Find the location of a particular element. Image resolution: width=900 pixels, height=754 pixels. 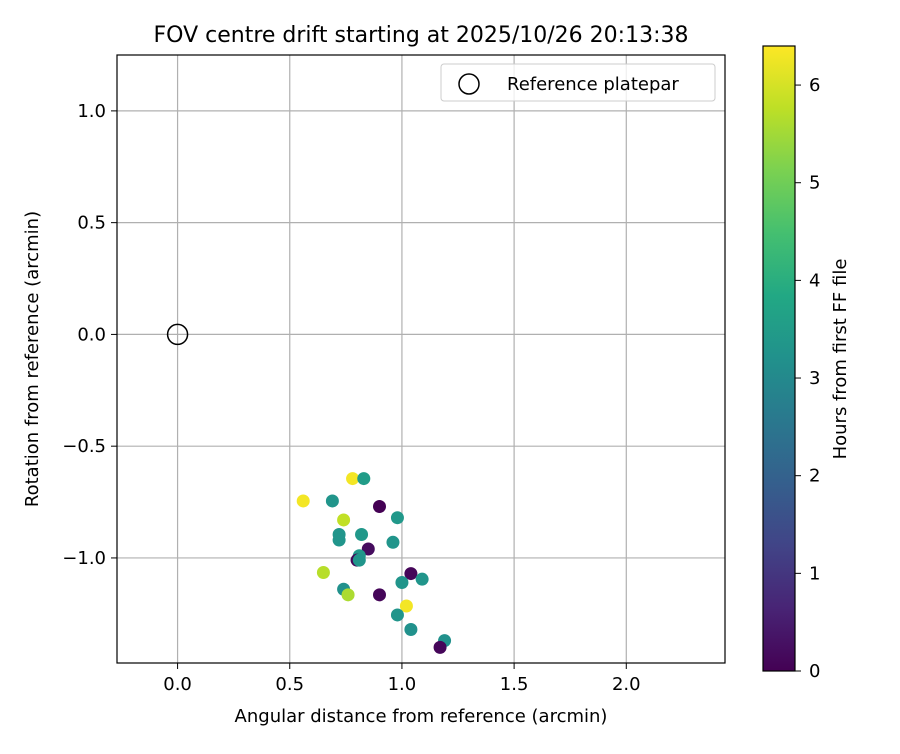

data-points is located at coordinates (374, 563).